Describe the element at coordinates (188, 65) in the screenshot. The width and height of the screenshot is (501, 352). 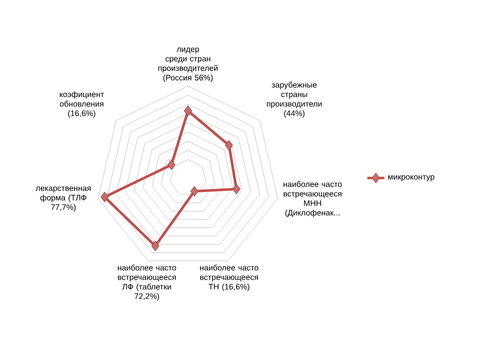
I see `spoke-label: лидер среди стран производителей (Россия 56%)` at that location.